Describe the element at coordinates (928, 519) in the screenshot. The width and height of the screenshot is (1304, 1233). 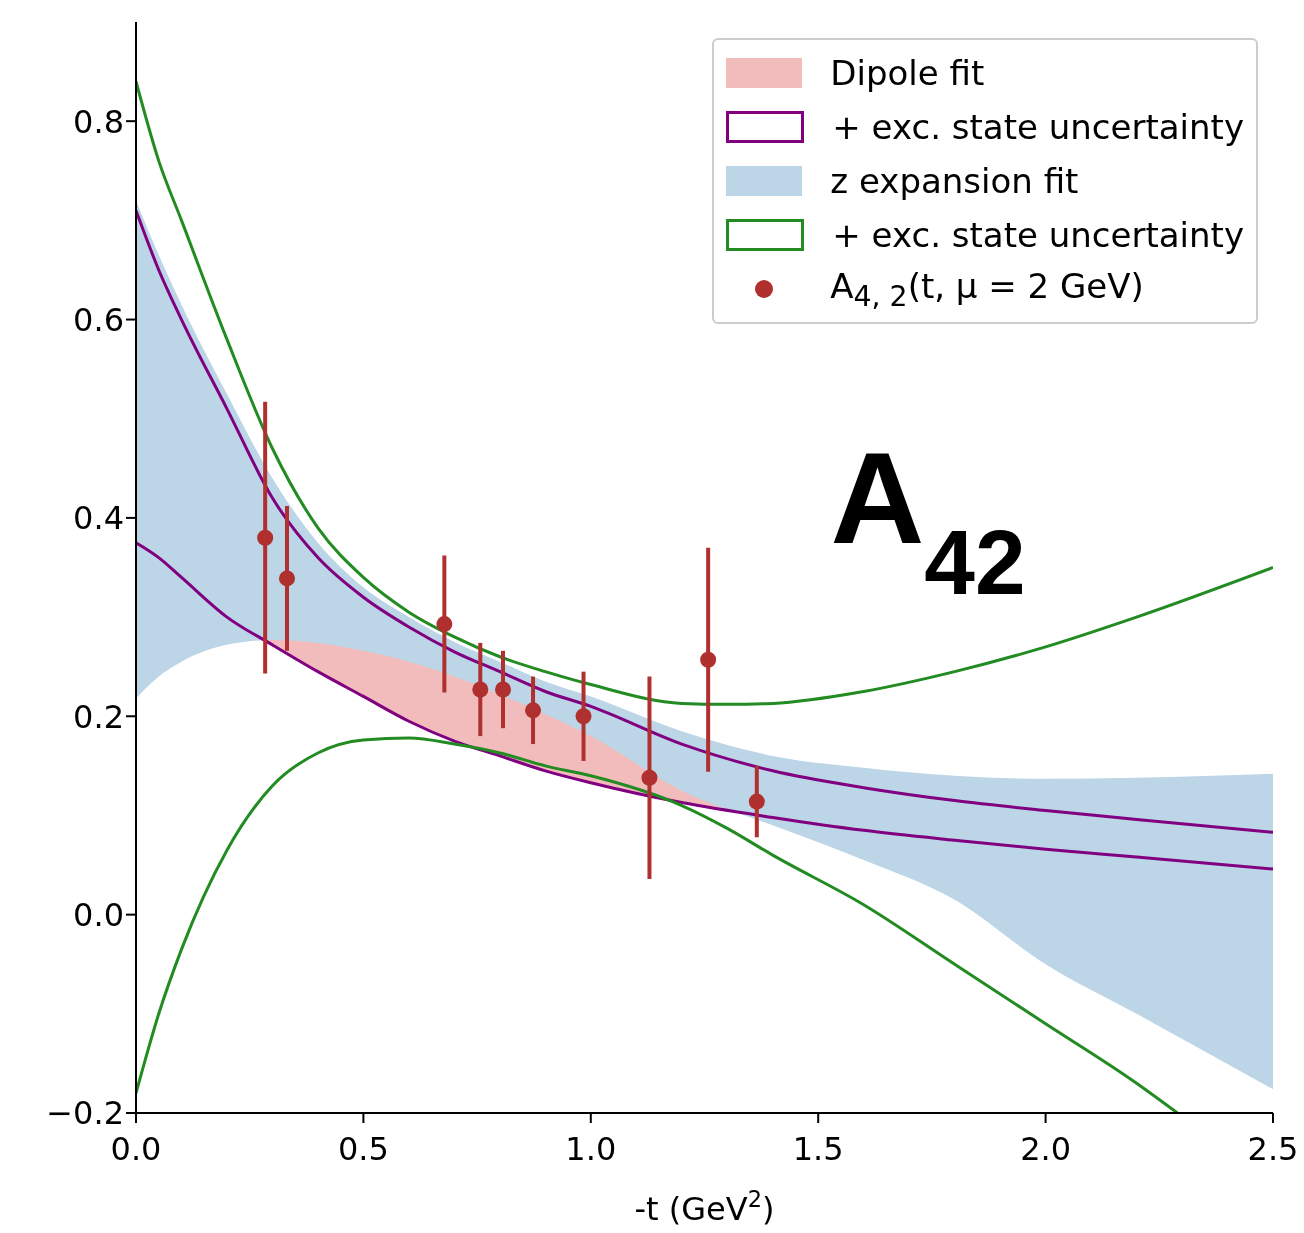
I see `annotation: A$_{42}$` at that location.